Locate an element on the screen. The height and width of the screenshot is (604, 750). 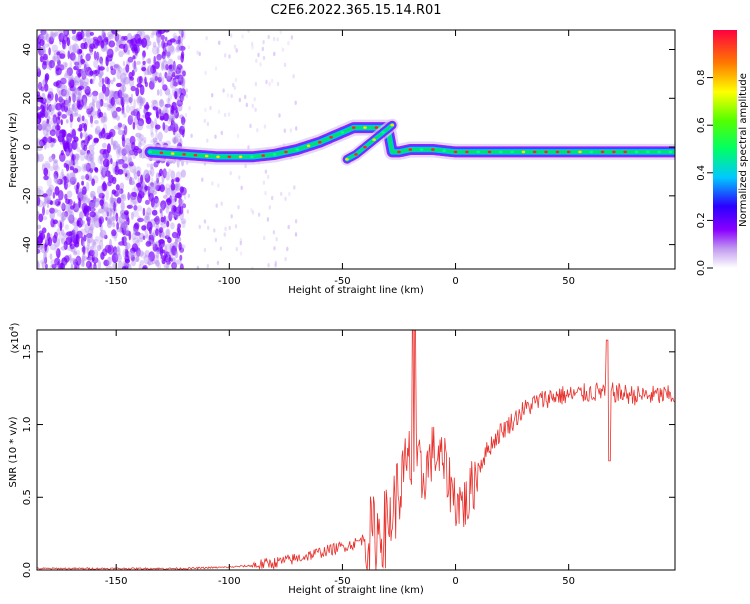
colorbar-label: Normalized spectral amplitude is located at coordinates (743, 150).